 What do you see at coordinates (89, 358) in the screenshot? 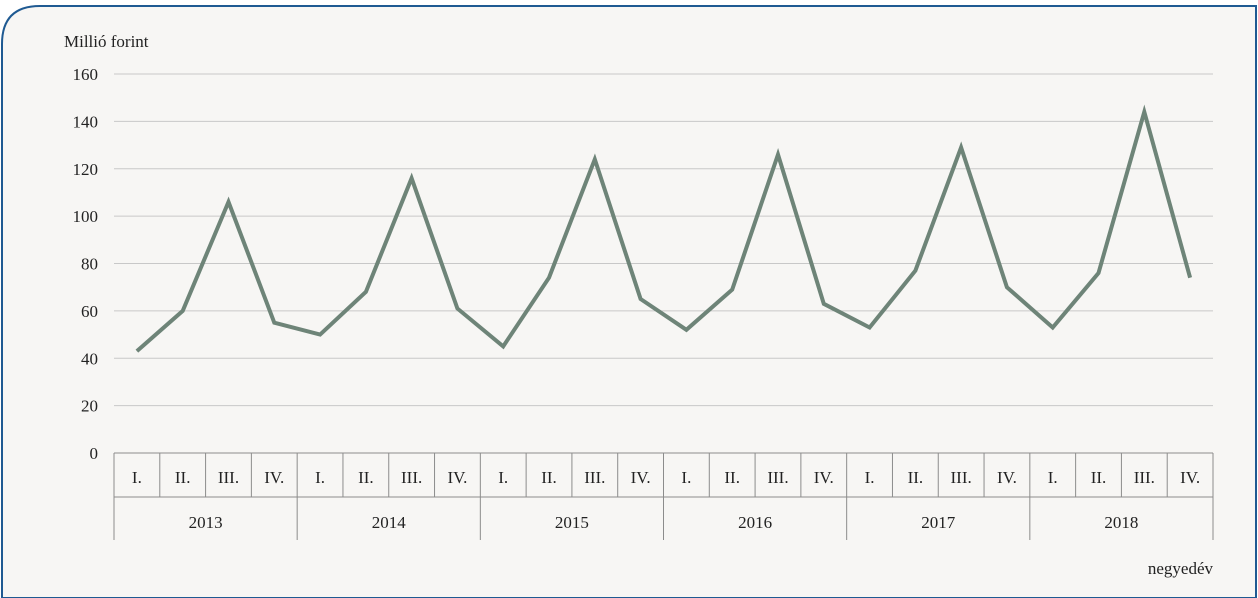
I see `y-tick-label: 40` at bounding box center [89, 358].